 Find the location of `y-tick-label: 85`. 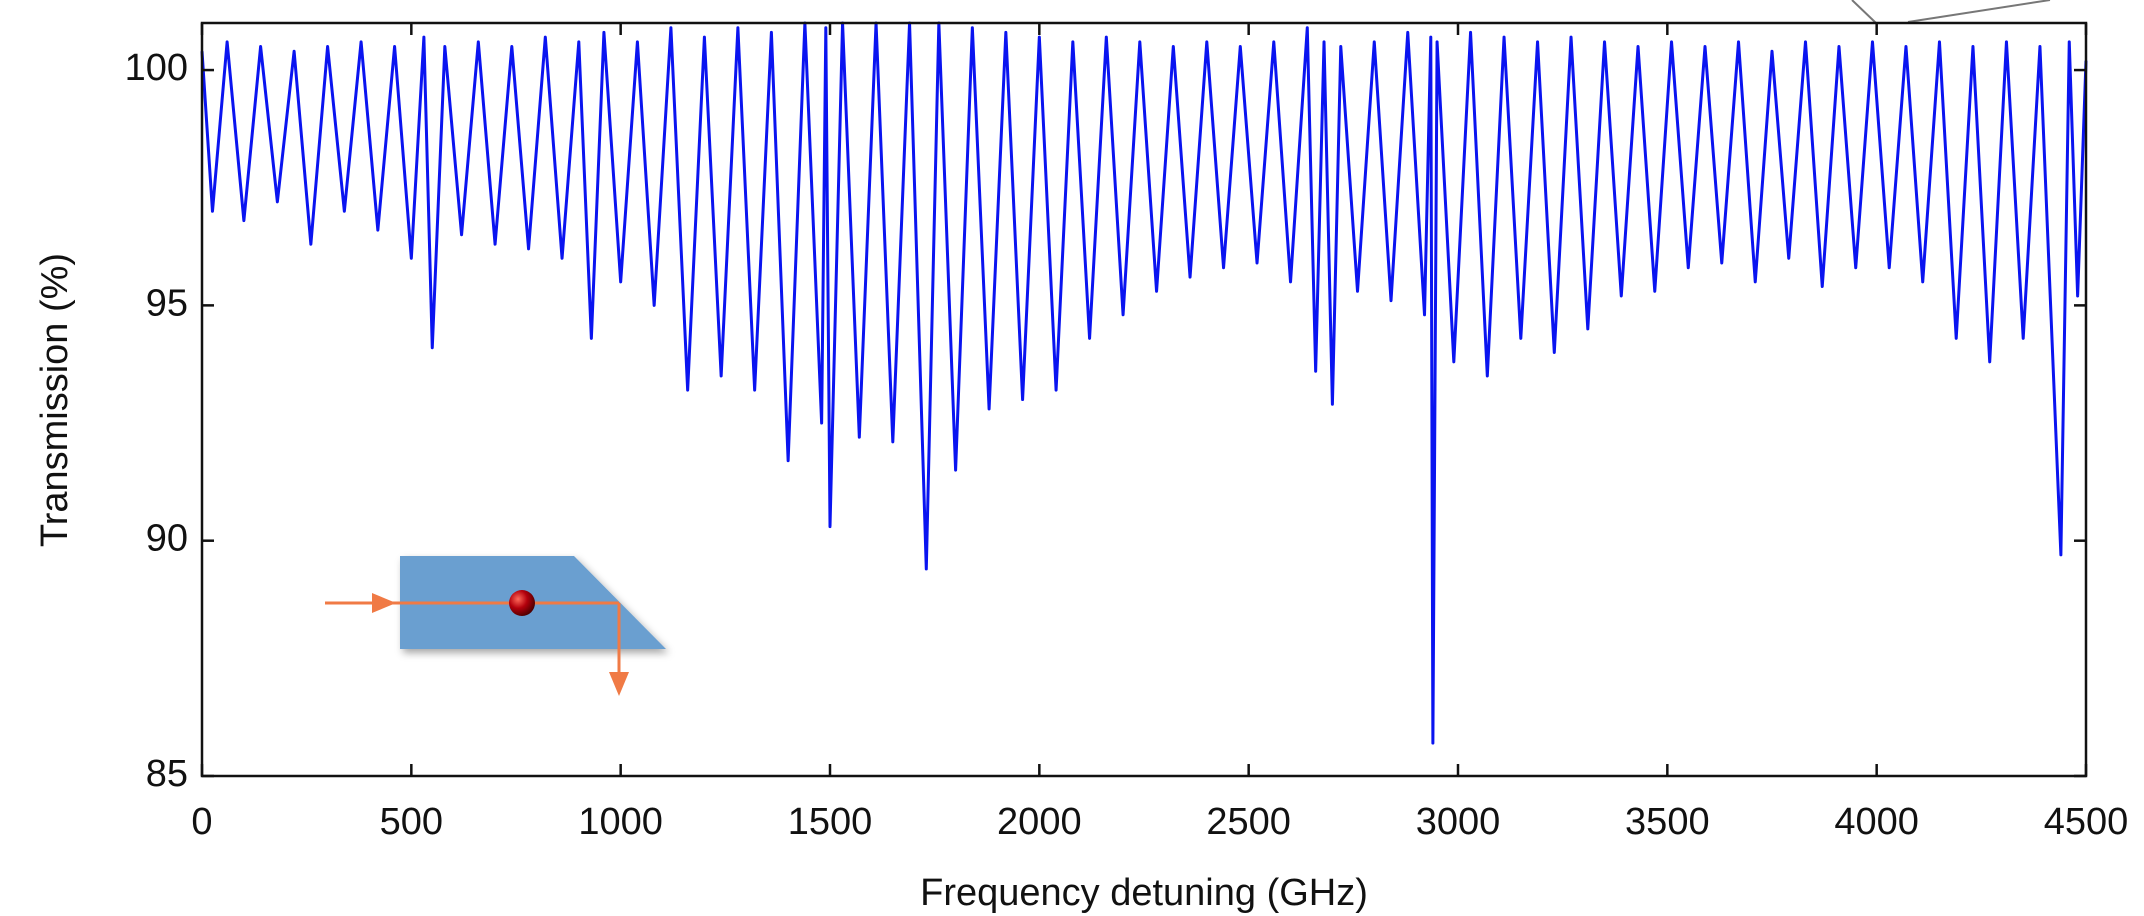

y-tick-label: 85 is located at coordinates (167, 774).